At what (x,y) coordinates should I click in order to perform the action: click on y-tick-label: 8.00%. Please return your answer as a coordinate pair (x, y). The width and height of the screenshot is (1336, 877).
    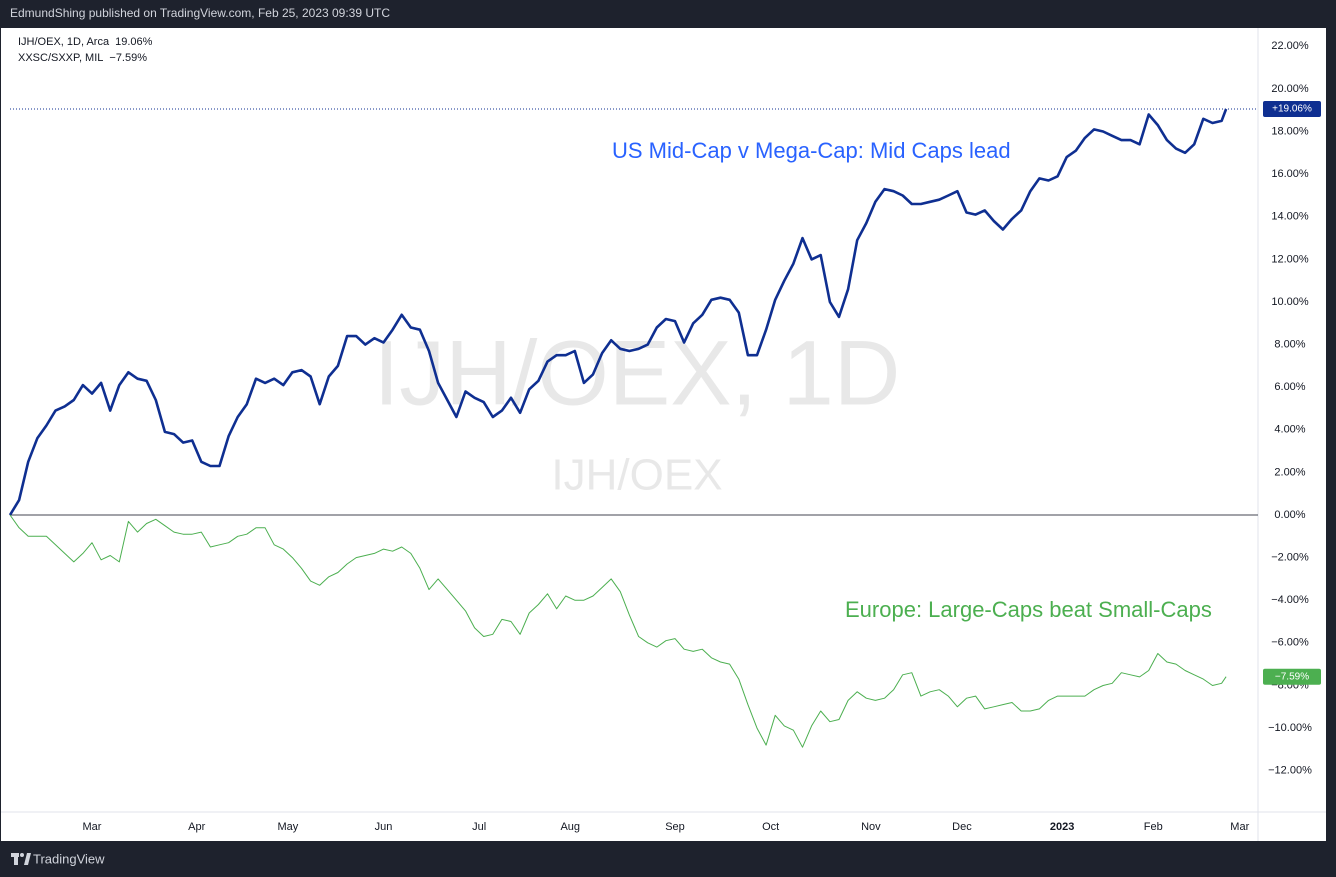
    Looking at the image, I should click on (1289, 344).